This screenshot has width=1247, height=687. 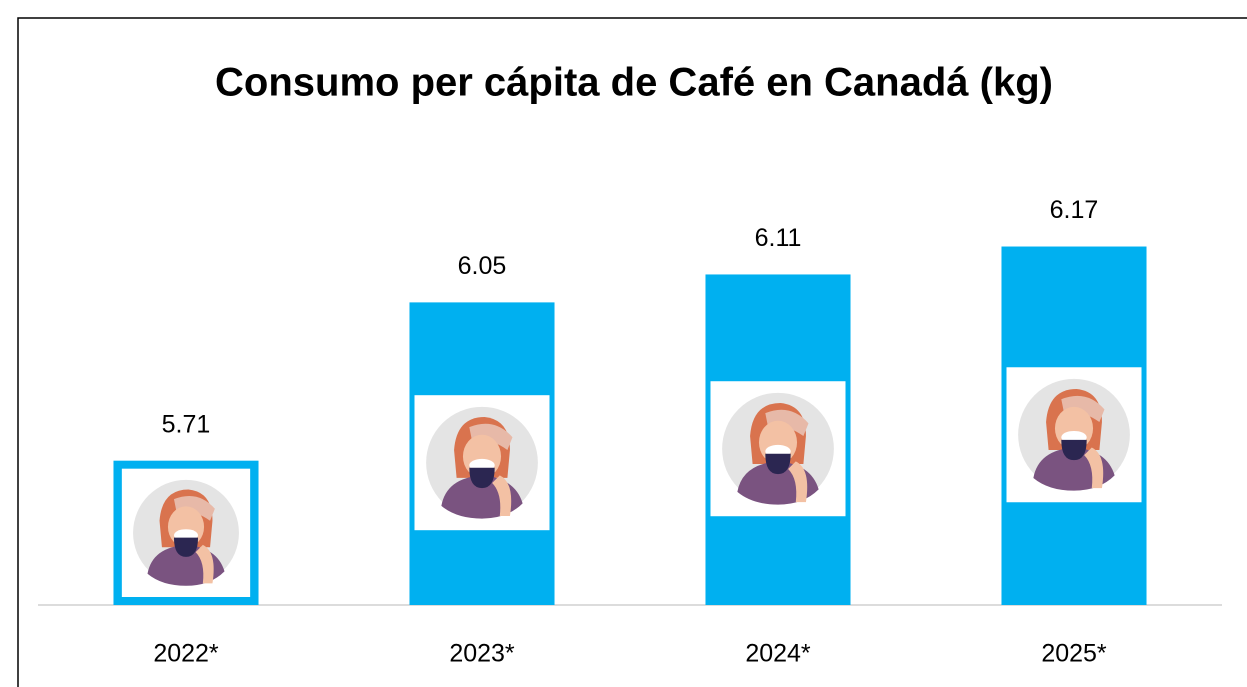 What do you see at coordinates (1074, 210) in the screenshot?
I see `value-label: 6.17` at bounding box center [1074, 210].